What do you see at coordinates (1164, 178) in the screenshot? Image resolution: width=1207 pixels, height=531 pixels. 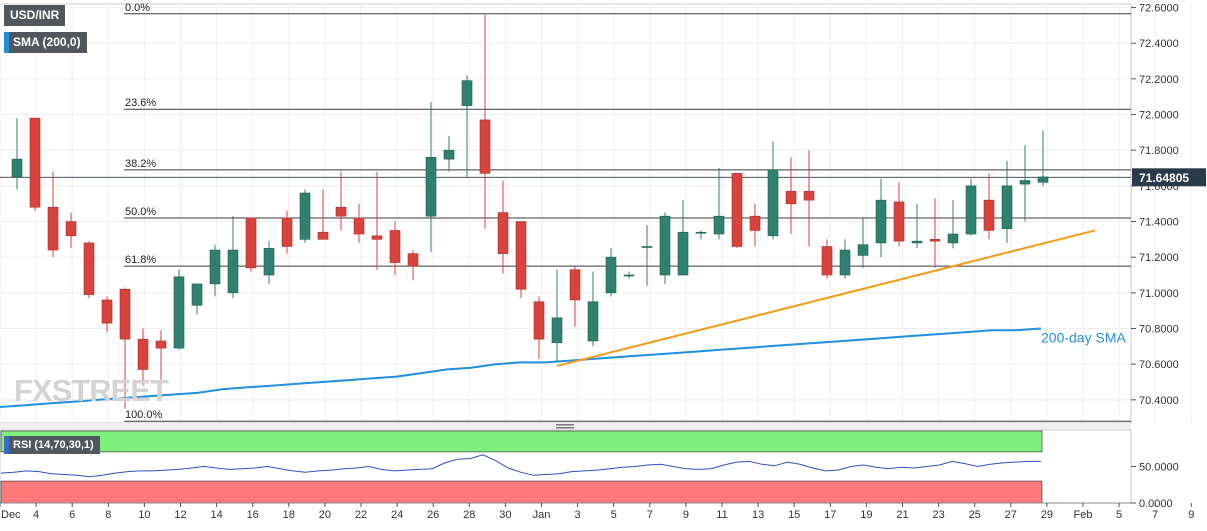 I see `current-price-tag: 71.64805` at bounding box center [1164, 178].